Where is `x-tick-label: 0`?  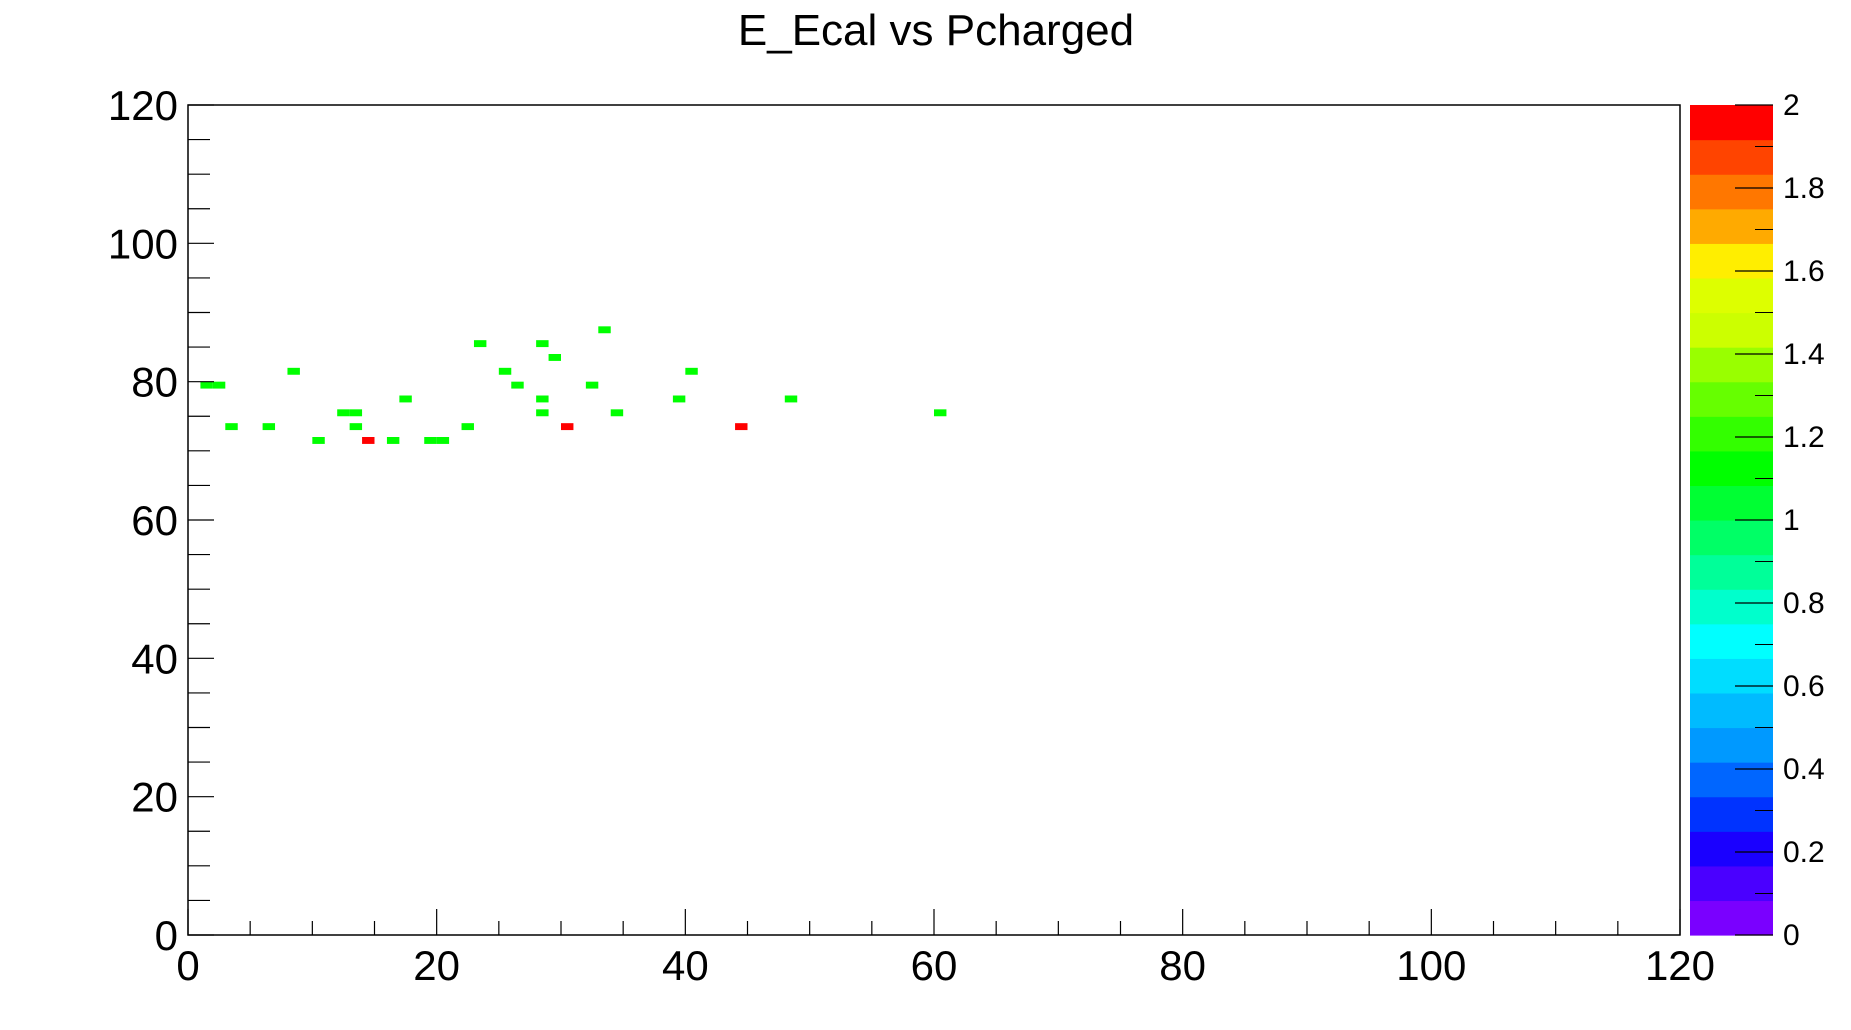
x-tick-label: 0 is located at coordinates (187, 965).